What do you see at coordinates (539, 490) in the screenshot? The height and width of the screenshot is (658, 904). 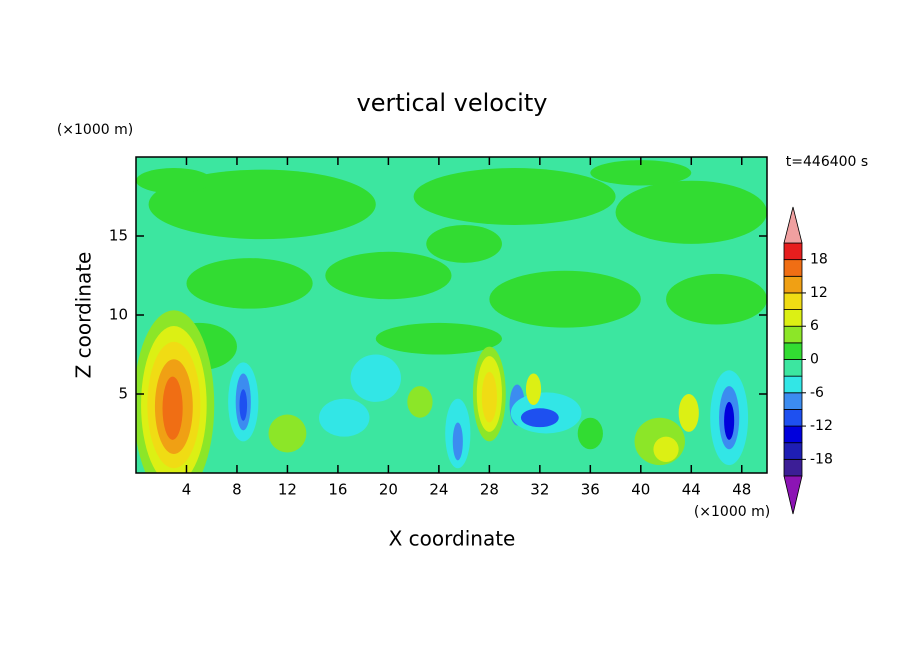 I see `x-tick-label: 32` at bounding box center [539, 490].